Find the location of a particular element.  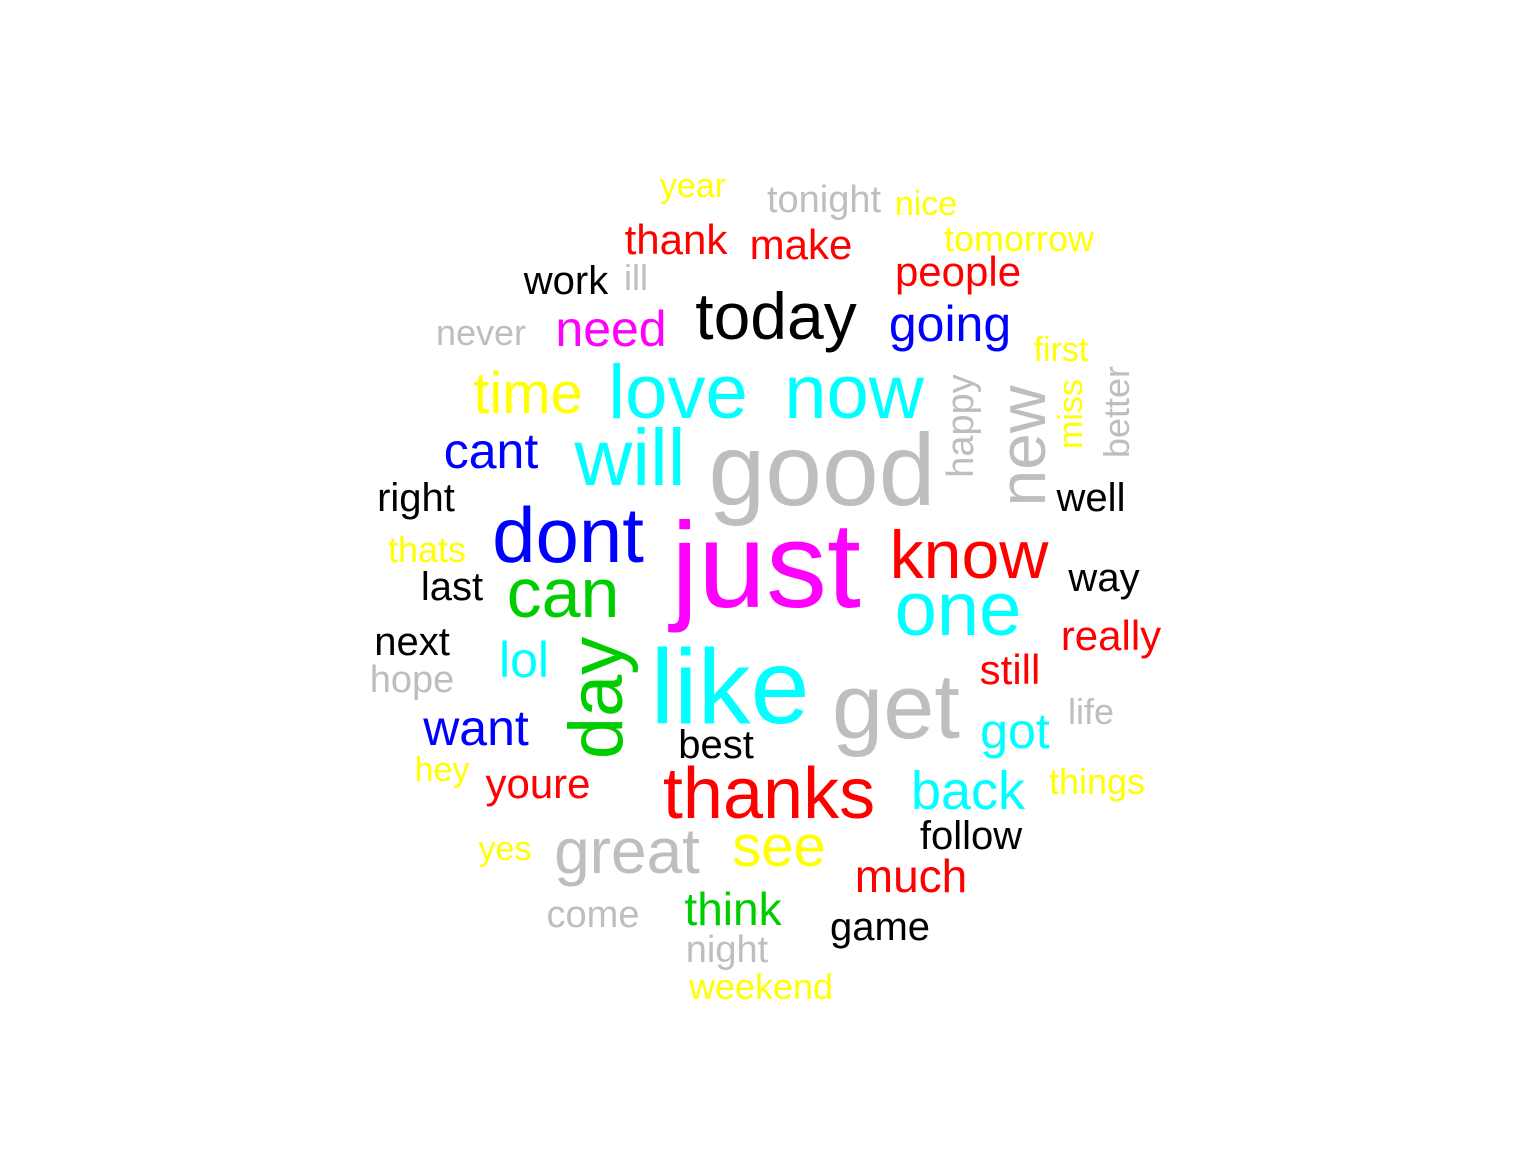

word-can: can is located at coordinates (563, 593).